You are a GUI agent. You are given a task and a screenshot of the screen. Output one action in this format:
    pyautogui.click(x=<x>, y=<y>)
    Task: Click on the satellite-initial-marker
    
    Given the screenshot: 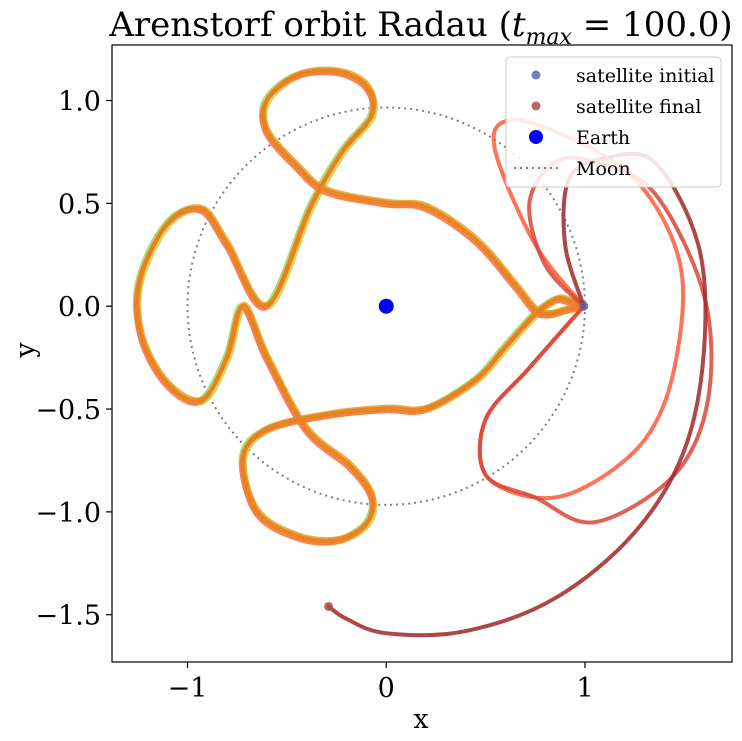 What is the action you would take?
    pyautogui.click(x=584, y=306)
    